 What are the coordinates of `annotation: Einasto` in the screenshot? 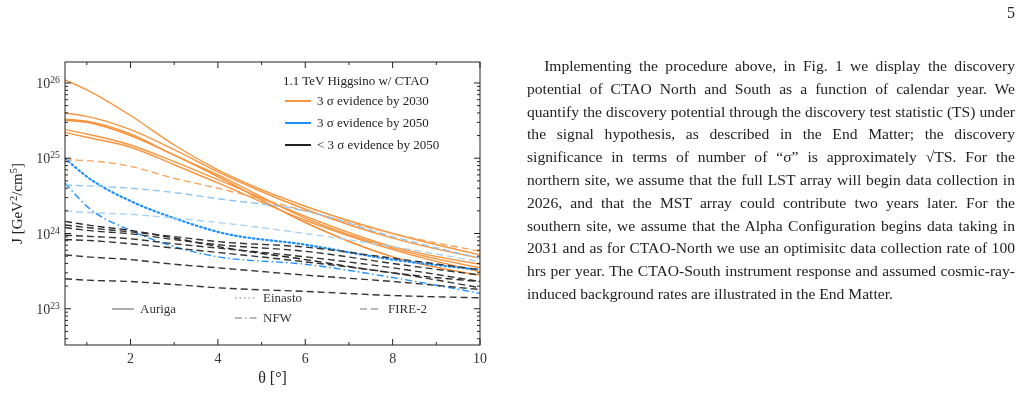 It's located at (282, 297).